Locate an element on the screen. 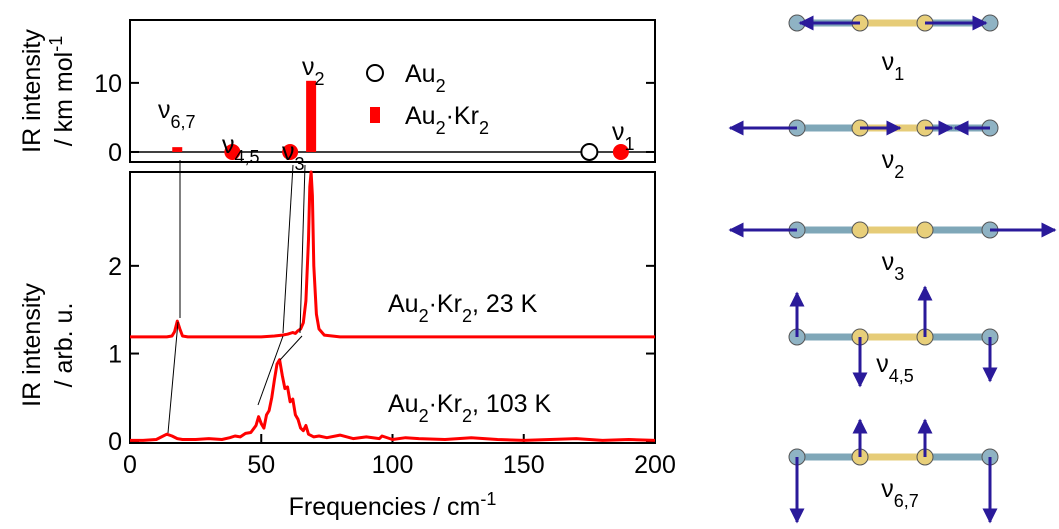  y-axis-label-part: / arb. u. is located at coordinates (64, 345).